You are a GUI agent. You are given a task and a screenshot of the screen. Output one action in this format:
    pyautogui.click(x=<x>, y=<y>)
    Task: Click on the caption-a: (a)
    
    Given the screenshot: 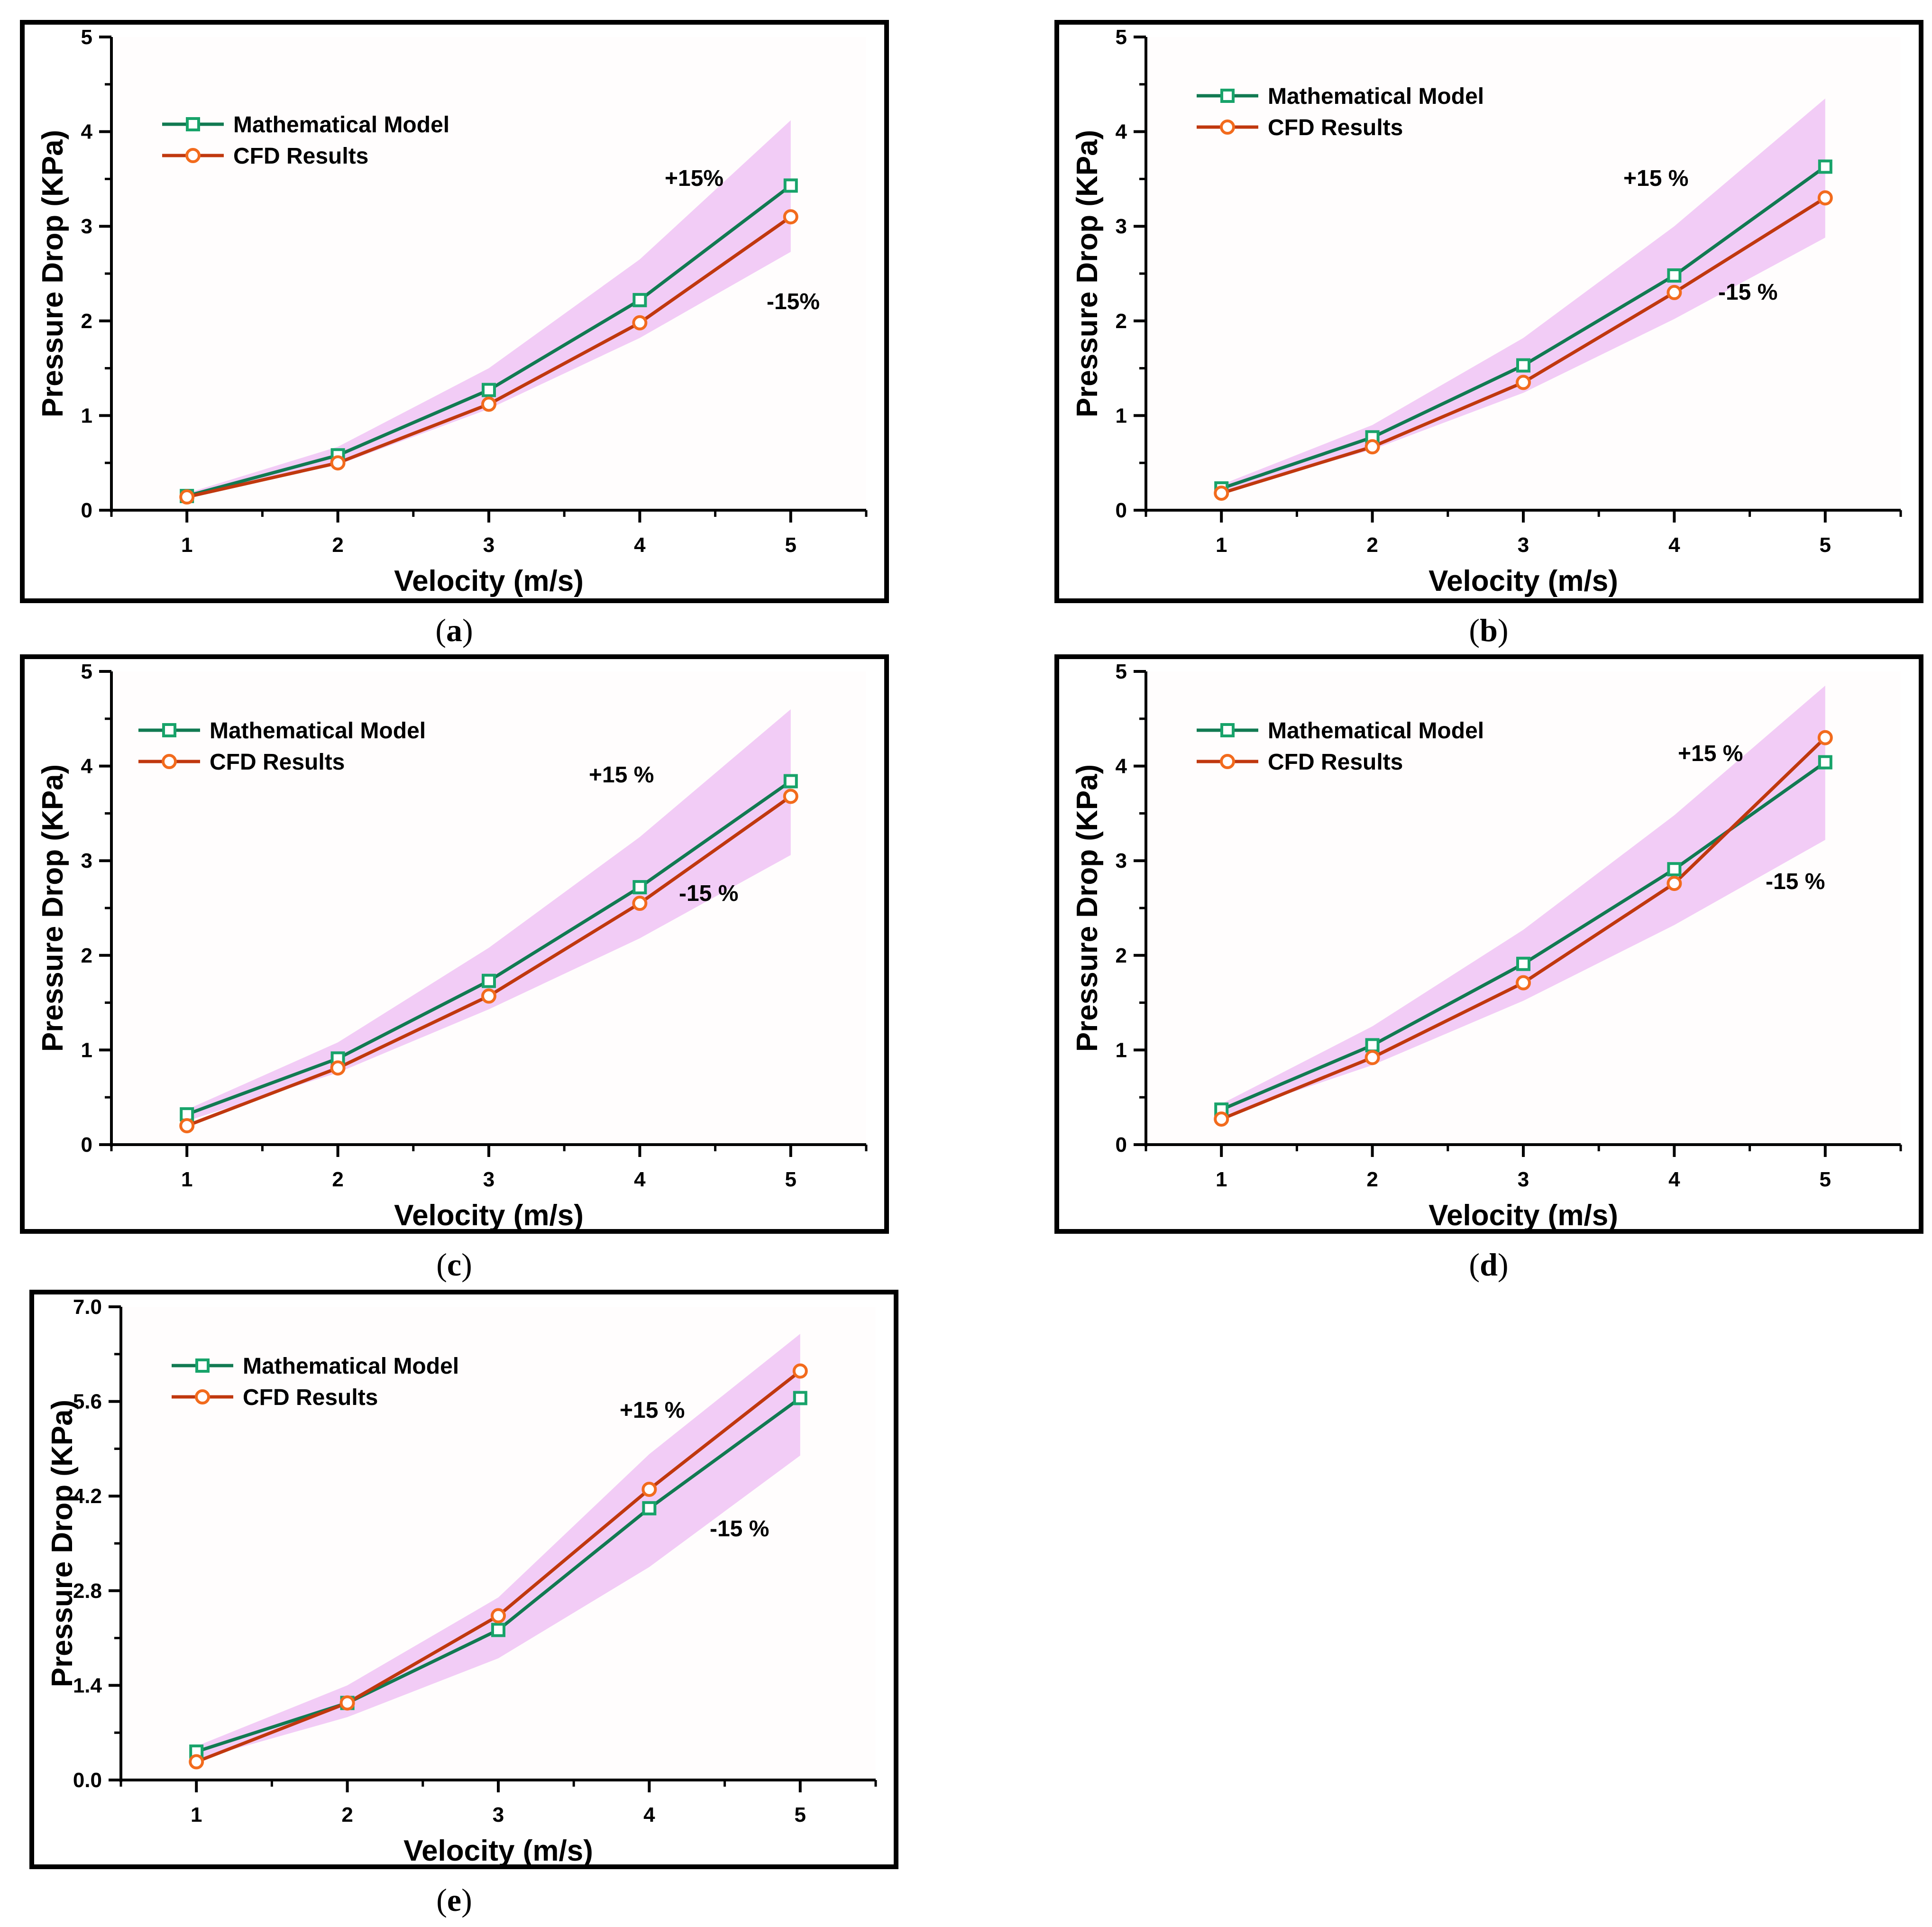 What is the action you would take?
    pyautogui.click(x=454, y=630)
    